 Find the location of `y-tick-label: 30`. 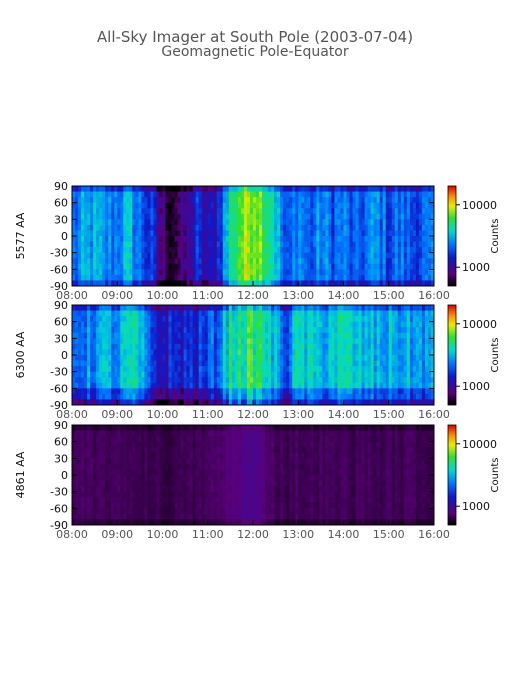

y-tick-label: 30 is located at coordinates (61, 338).